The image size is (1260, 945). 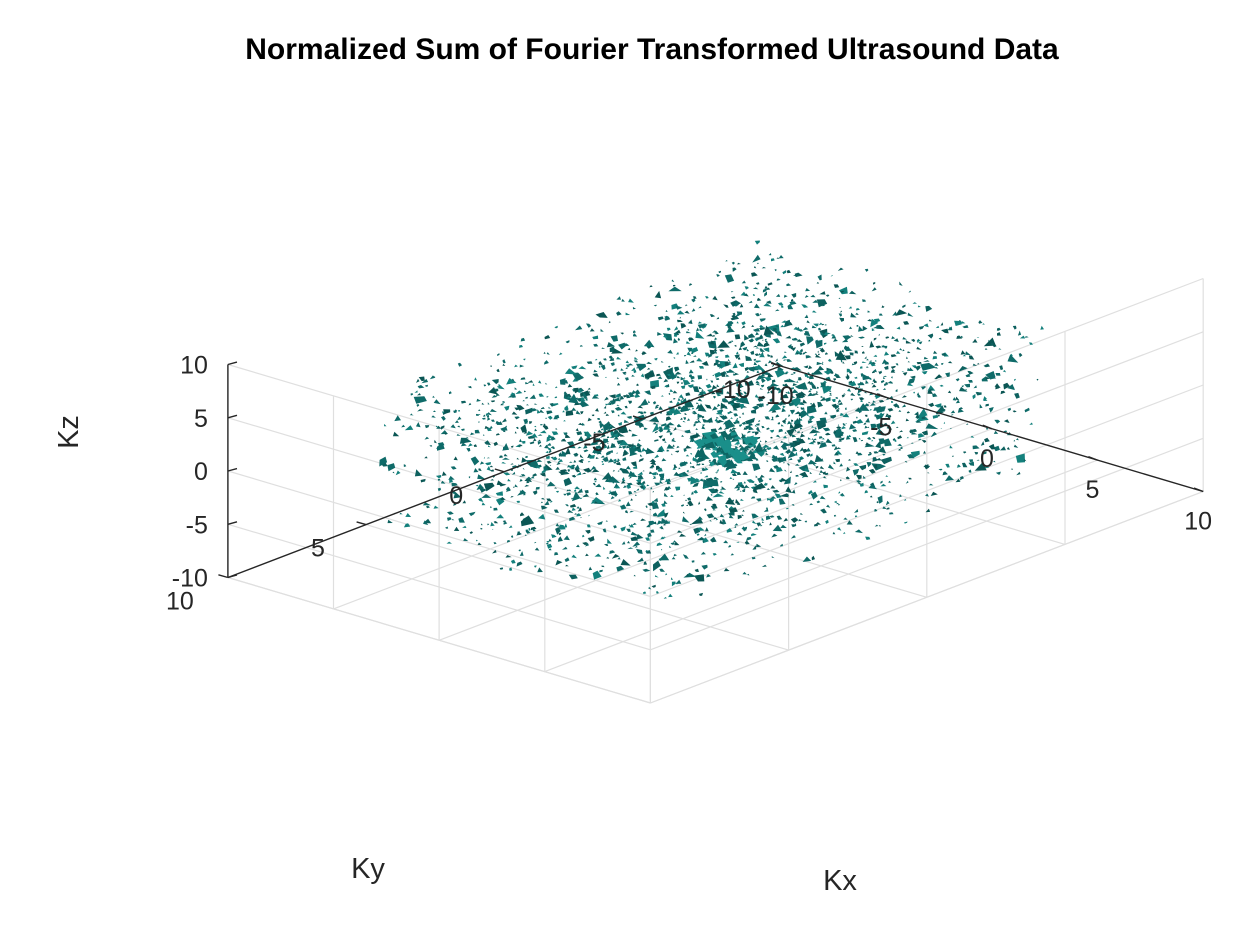 I want to click on x-tick, so click(x=881, y=396).